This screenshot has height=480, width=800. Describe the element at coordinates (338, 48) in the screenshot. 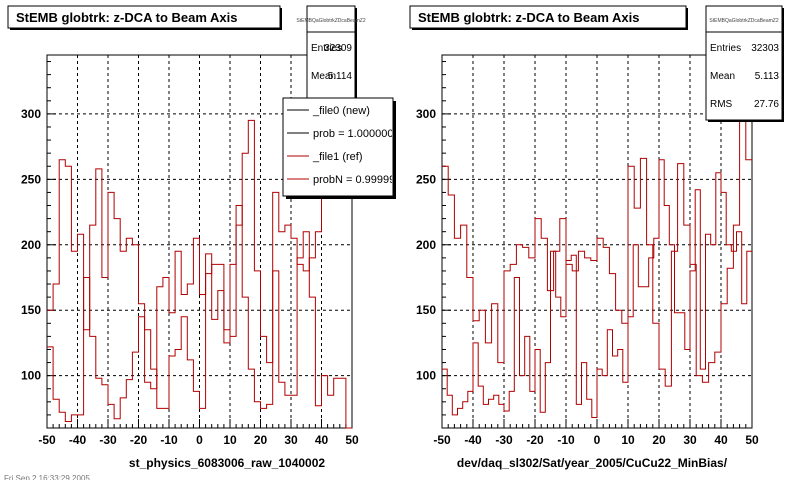

I see `stats-value: 32309` at that location.